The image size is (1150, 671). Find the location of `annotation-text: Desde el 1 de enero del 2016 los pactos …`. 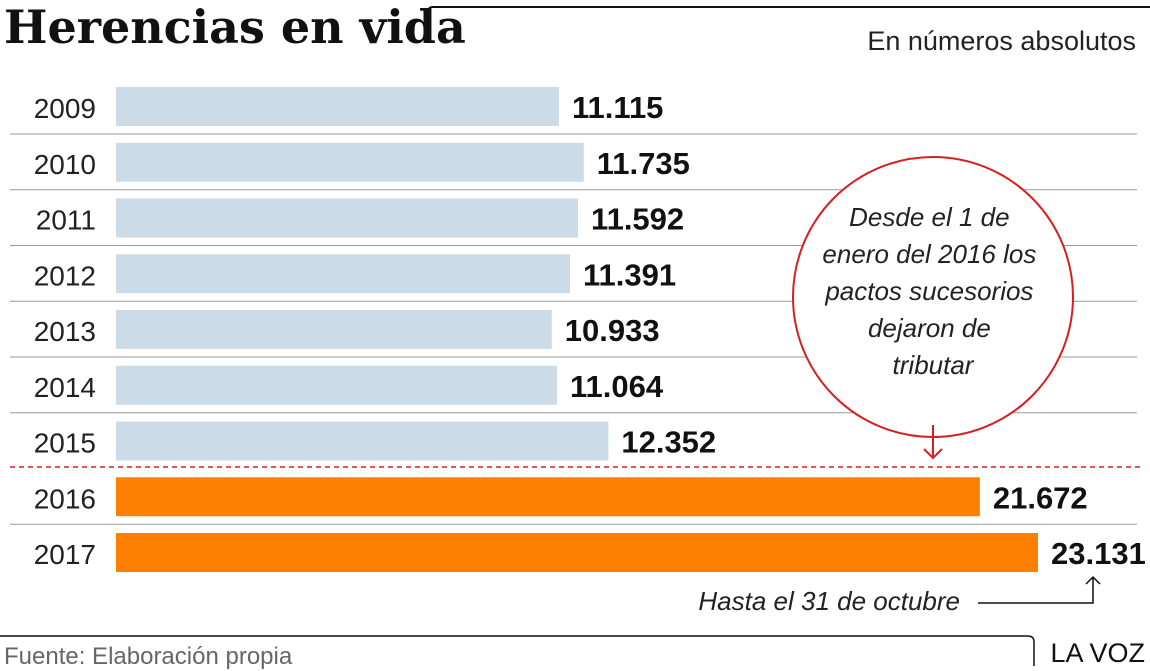

annotation-text: Desde el 1 de enero del 2016 los pactos … is located at coordinates (932, 291).